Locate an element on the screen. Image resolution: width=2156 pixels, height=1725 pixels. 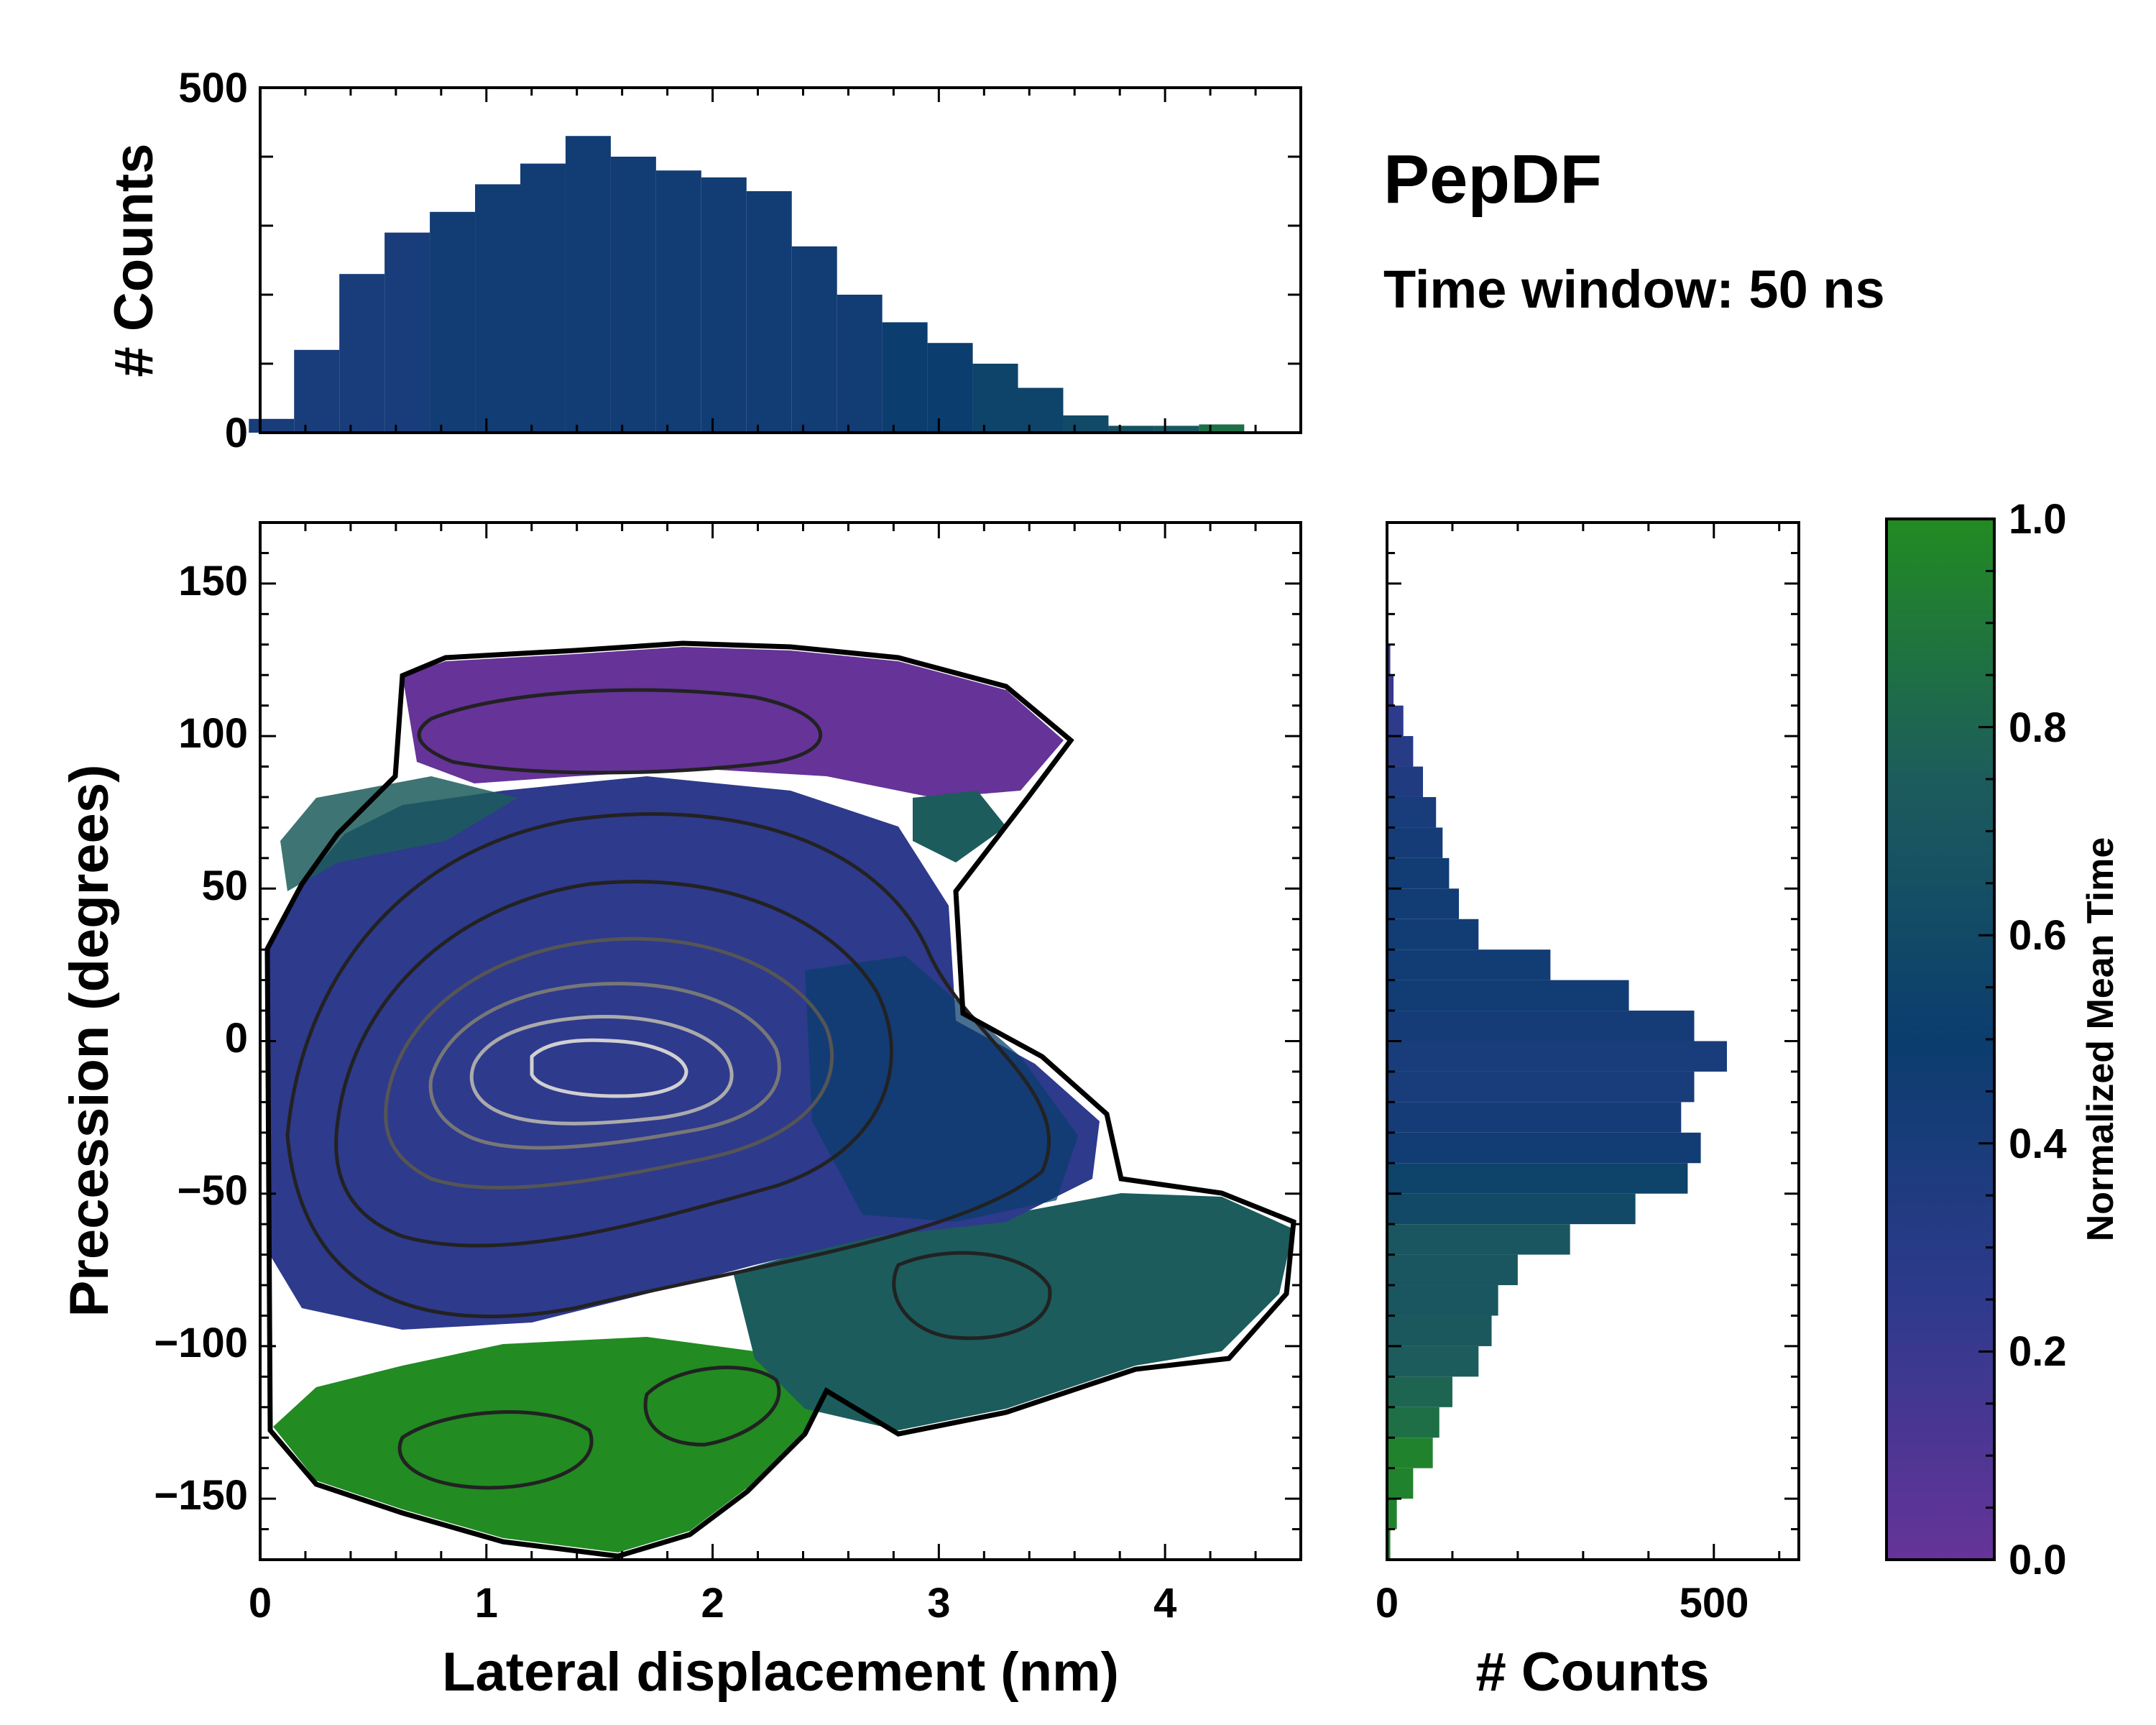
top-histogram: 500 0 # Counts is located at coordinates (703, 260).